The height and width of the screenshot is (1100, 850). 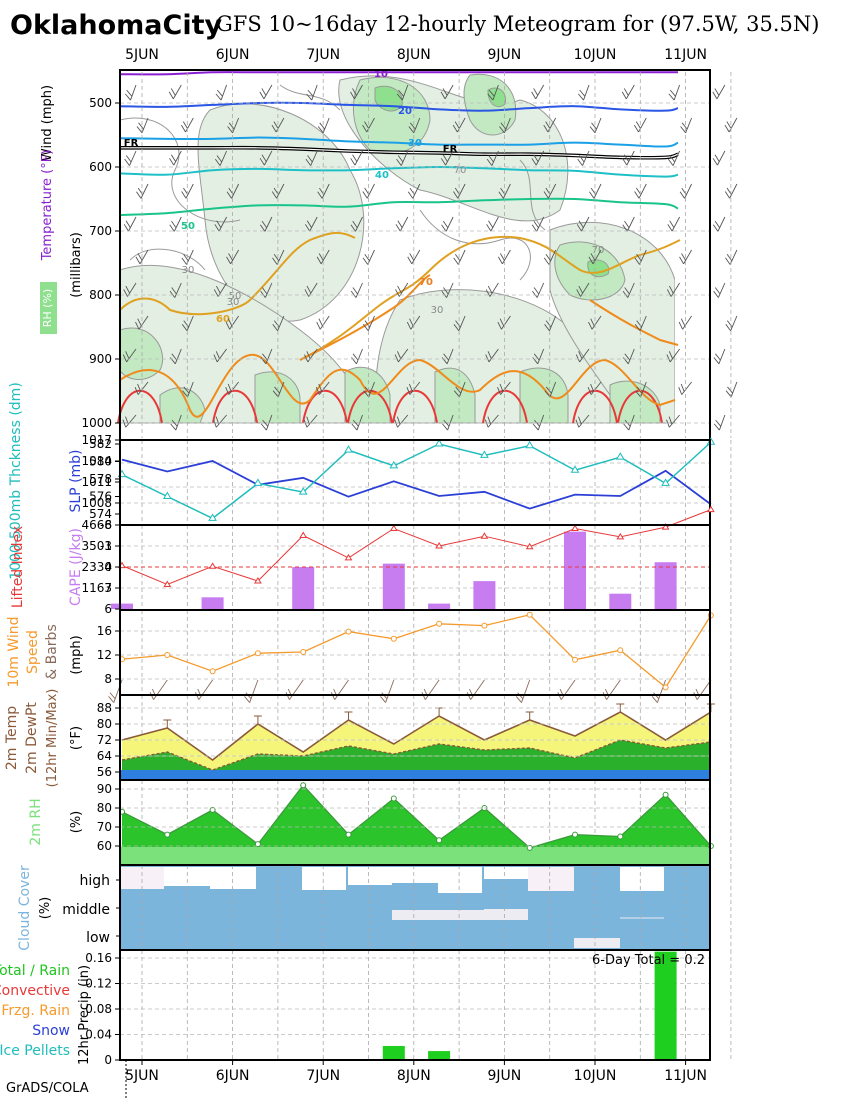 What do you see at coordinates (439, 1055) in the screenshot?
I see `precip-bar` at bounding box center [439, 1055].